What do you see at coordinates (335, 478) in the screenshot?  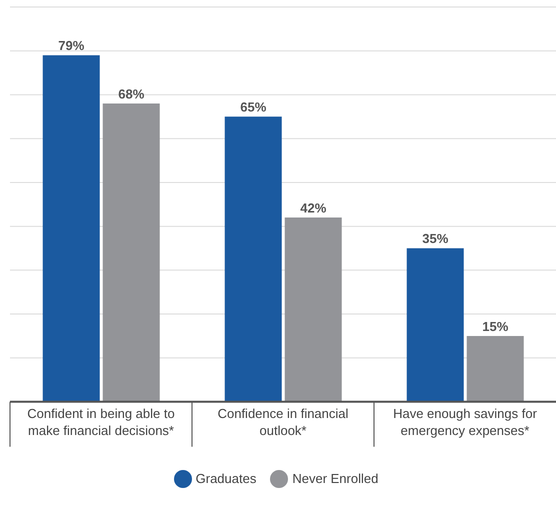 I see `legend-label: Never Enrolled` at bounding box center [335, 478].